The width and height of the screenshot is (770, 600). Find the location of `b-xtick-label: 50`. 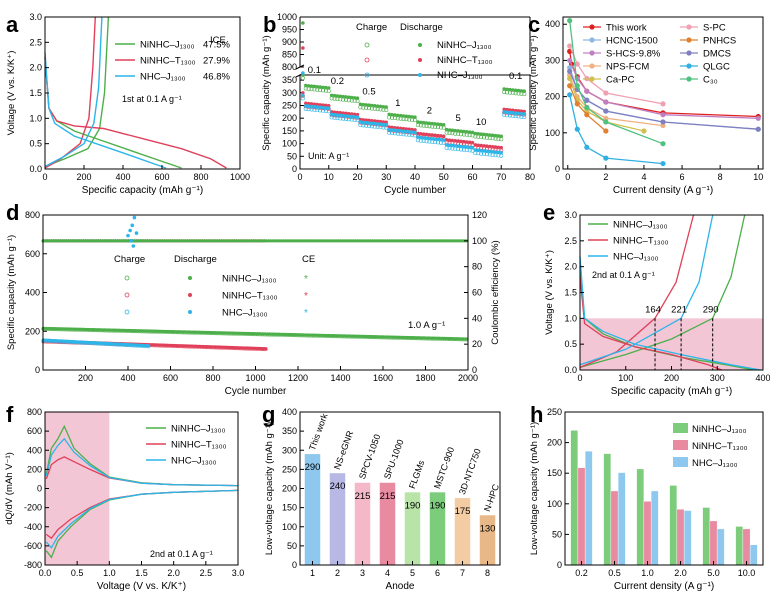

b-xtick-label: 50 is located at coordinates (444, 177).